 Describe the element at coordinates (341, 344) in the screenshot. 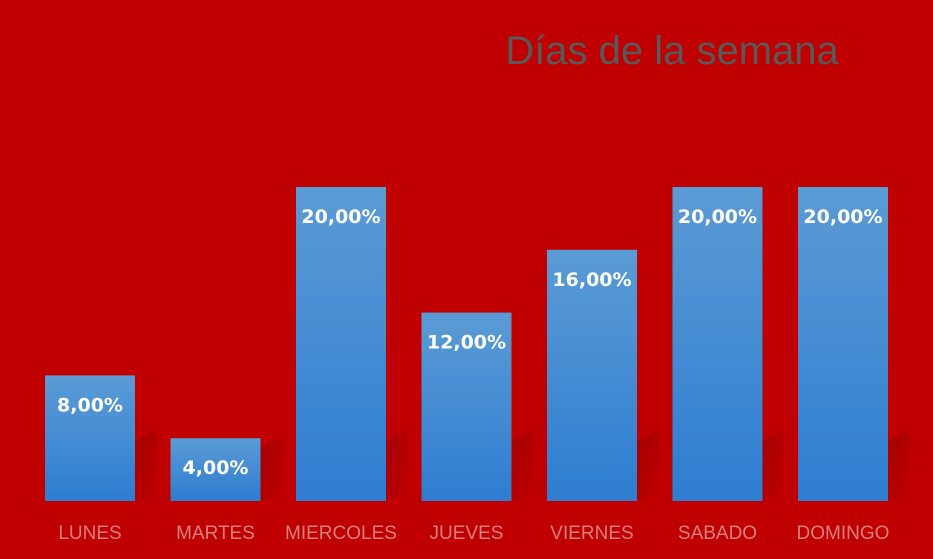

I see `bar-miercoles` at that location.